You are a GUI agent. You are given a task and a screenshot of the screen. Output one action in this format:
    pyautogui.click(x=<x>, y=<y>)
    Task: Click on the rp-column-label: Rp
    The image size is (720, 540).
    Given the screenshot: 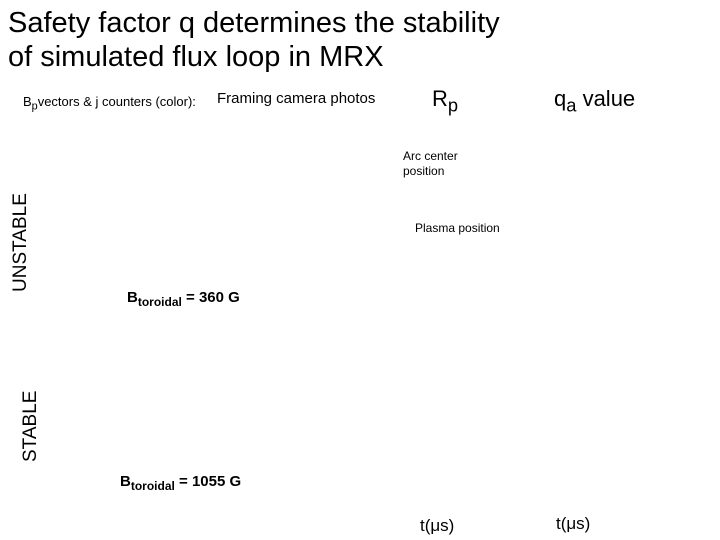 What is the action you would take?
    pyautogui.click(x=445, y=101)
    